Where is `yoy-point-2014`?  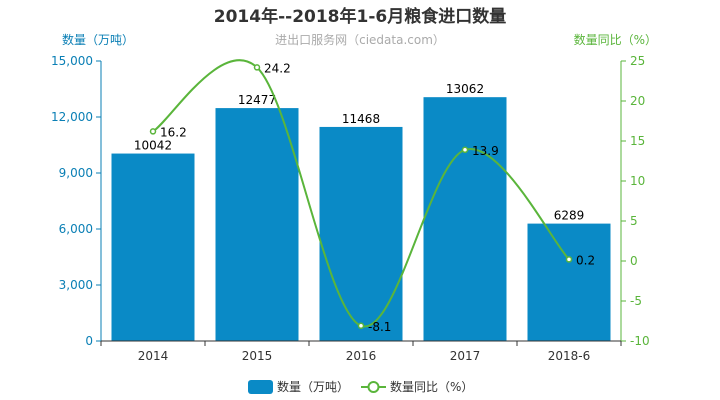 yoy-point-2014 is located at coordinates (153, 131).